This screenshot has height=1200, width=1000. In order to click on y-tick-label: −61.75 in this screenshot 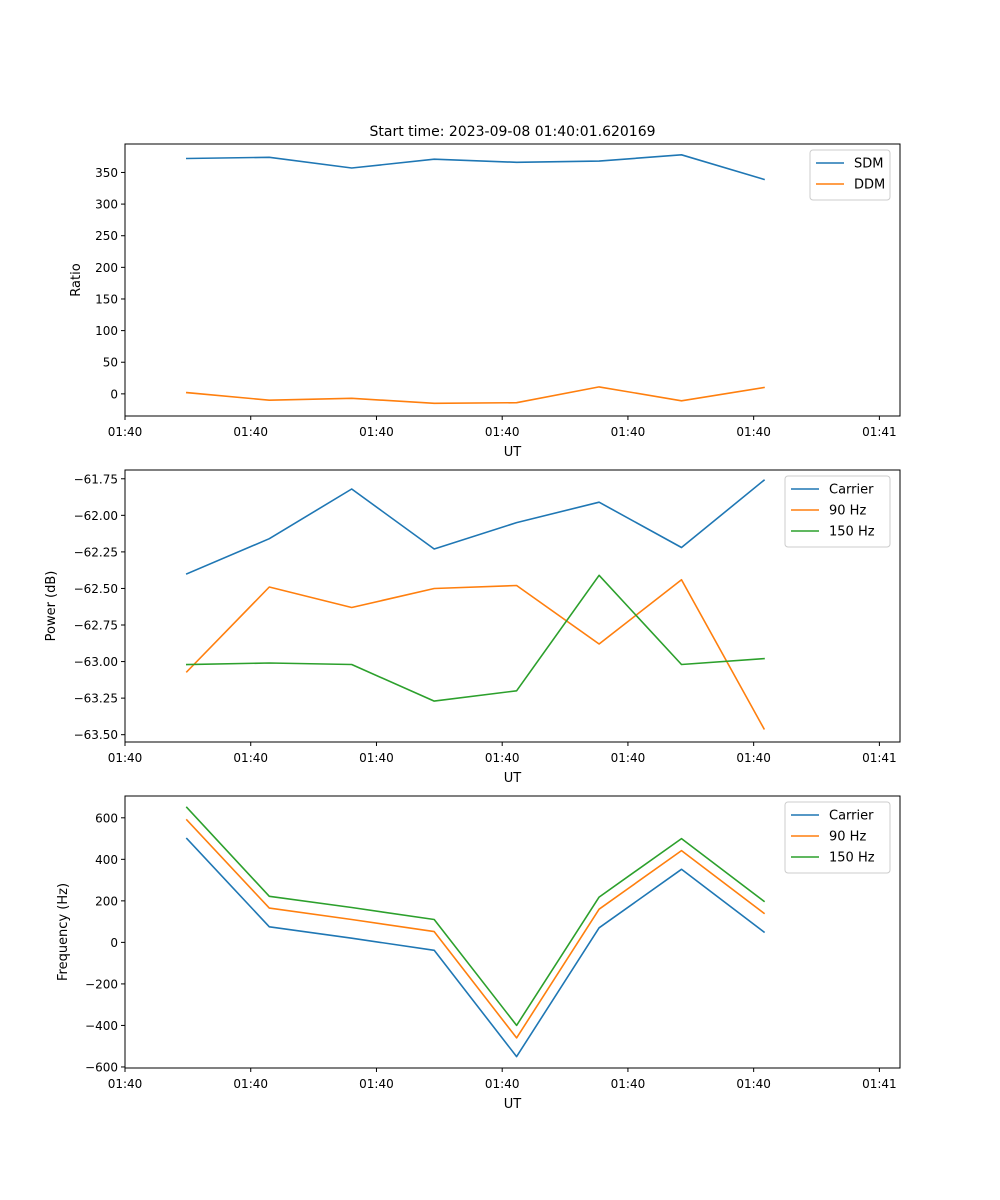, I will do `click(96, 479)`.